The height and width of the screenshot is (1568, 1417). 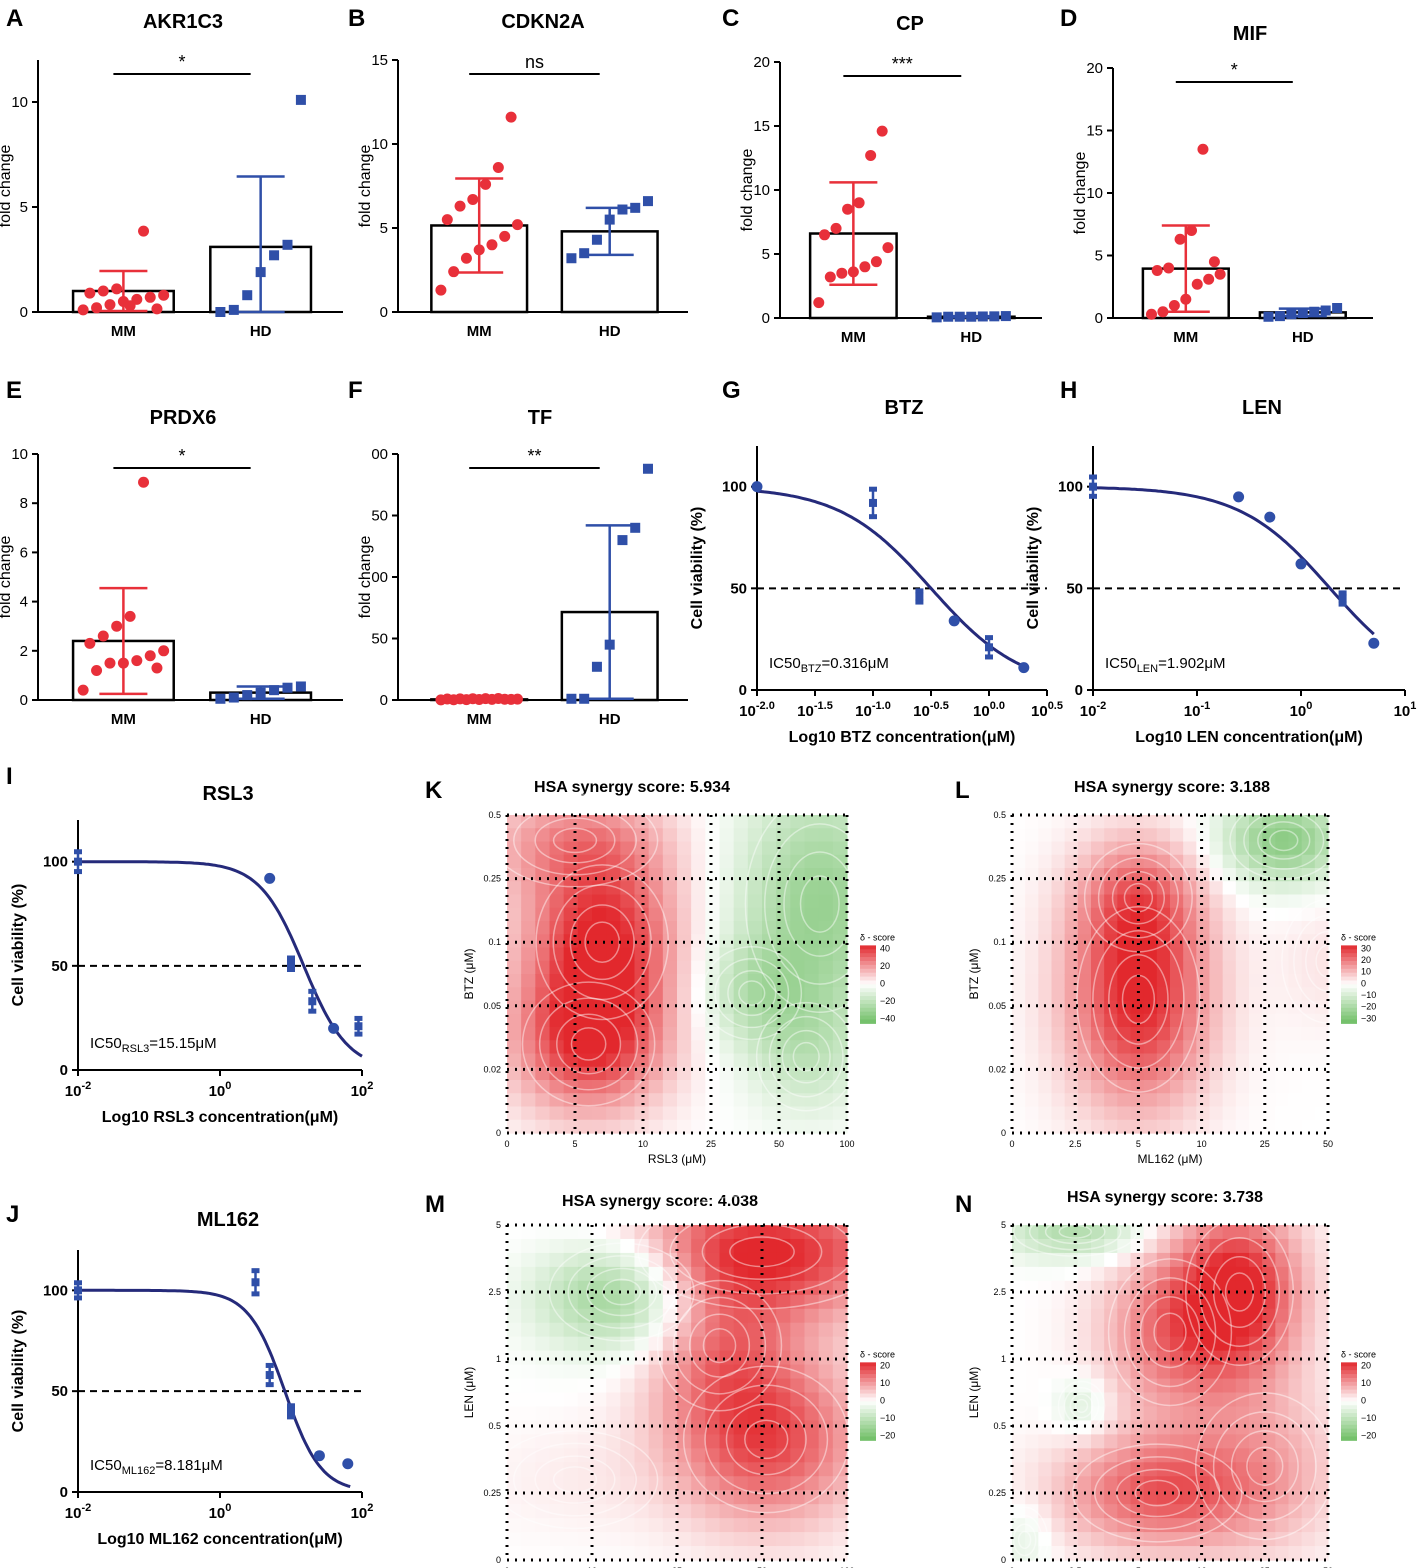 What do you see at coordinates (1197, 710) in the screenshot?
I see `x-tick-label: 10-1` at bounding box center [1197, 710].